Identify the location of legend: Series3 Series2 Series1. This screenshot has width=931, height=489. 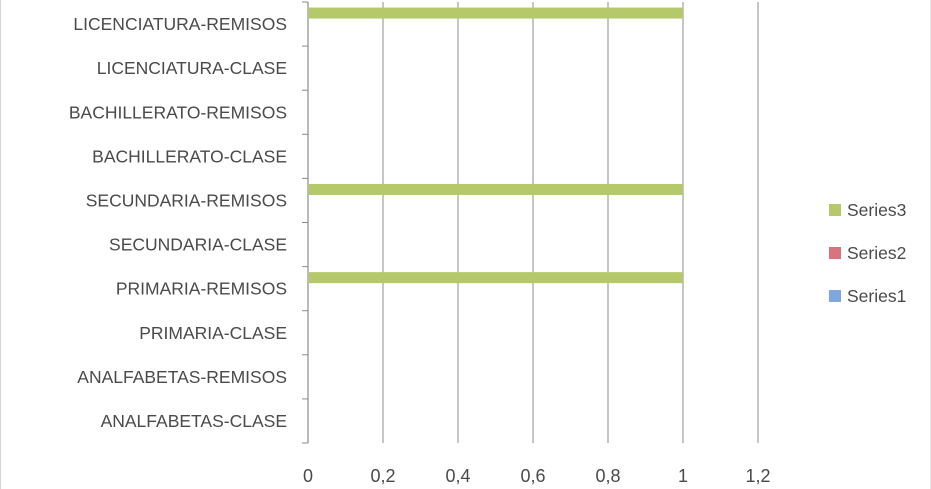
(867, 253).